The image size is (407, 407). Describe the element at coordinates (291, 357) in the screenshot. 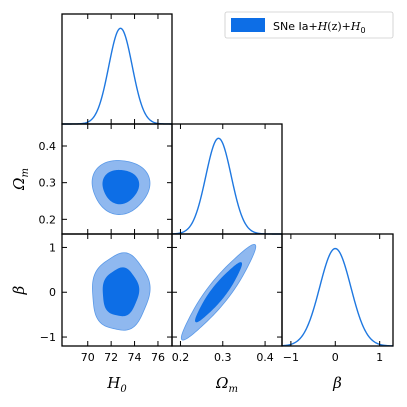

I see `xtick-label-beta: −1` at that location.